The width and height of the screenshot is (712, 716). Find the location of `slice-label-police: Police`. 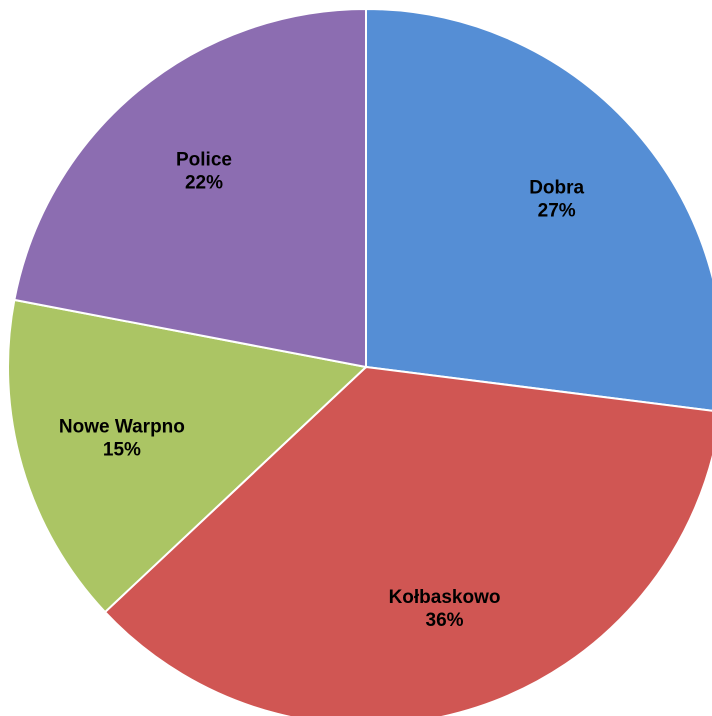

slice-label-police: Police is located at coordinates (204, 160).